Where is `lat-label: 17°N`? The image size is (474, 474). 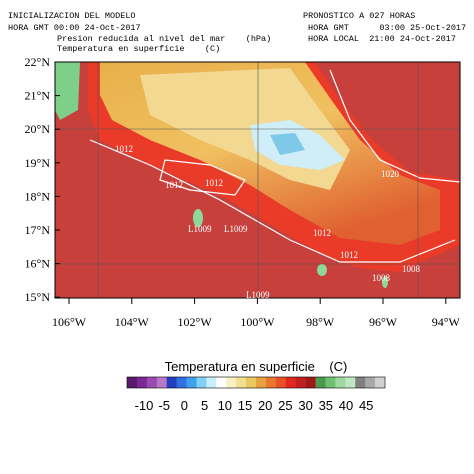
lat-label: 17°N is located at coordinates (38, 230).